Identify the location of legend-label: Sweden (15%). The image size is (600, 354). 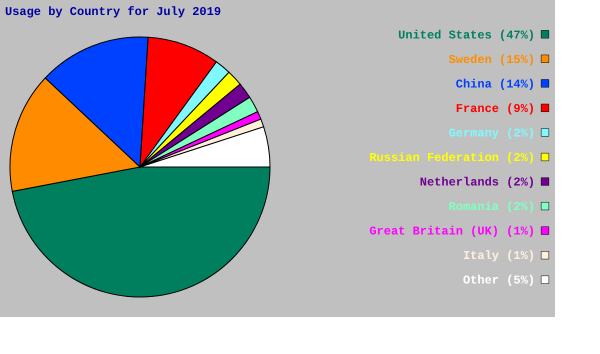
(491, 59).